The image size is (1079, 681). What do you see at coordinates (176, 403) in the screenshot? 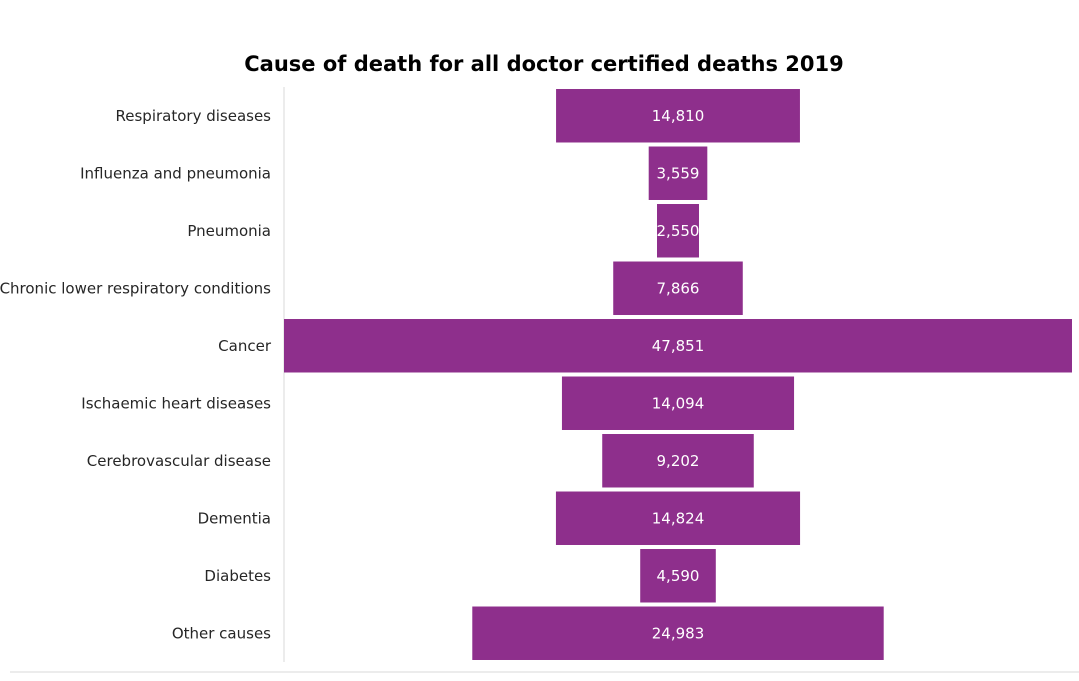
I see `category-label-5: Ischaemic heart diseases` at bounding box center [176, 403].